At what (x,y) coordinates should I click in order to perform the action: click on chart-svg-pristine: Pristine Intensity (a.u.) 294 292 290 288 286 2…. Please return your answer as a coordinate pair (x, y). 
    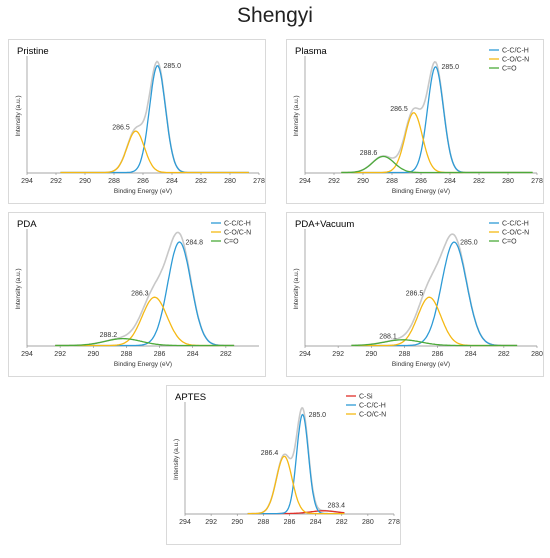
    Looking at the image, I should click on (140, 120).